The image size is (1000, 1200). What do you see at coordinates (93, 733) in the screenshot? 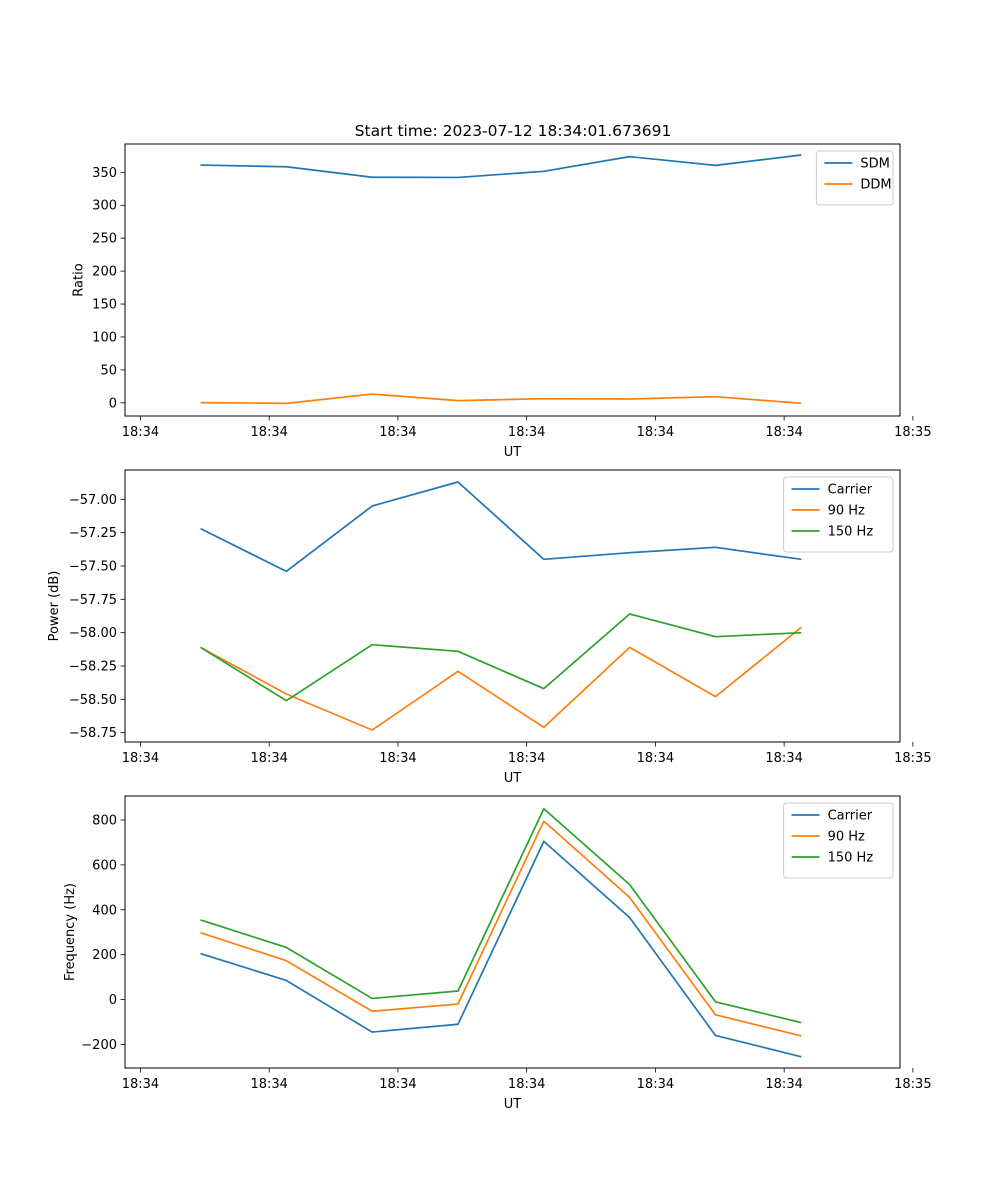
I see `power-ytick-label: −58.75` at bounding box center [93, 733].